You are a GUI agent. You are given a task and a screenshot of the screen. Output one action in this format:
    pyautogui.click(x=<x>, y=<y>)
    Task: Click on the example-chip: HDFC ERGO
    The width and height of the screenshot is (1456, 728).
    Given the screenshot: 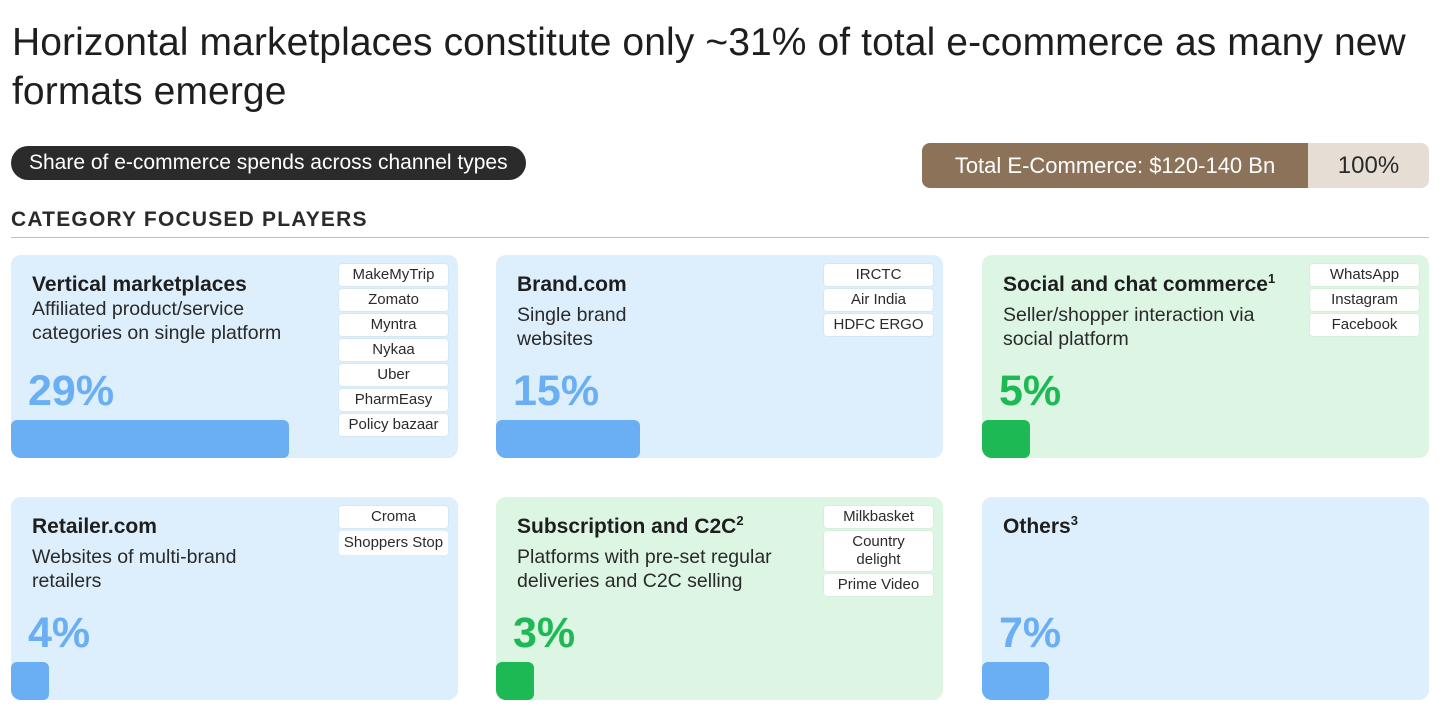 What is the action you would take?
    pyautogui.click(x=878, y=325)
    